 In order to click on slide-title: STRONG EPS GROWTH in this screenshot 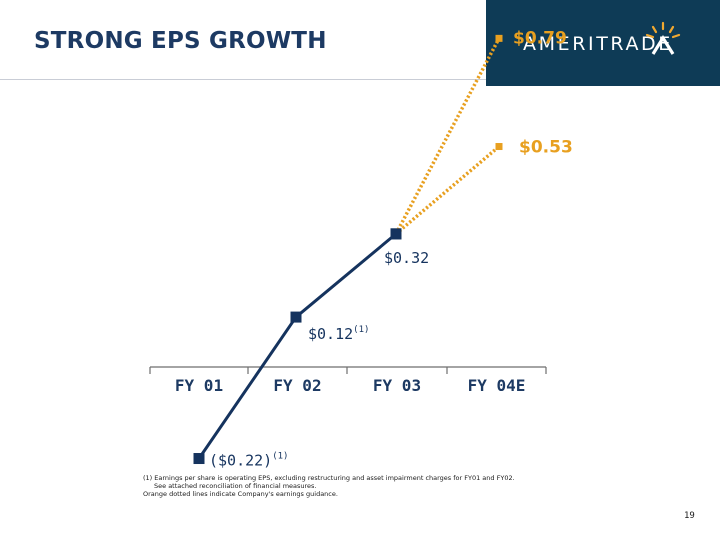, I will do `click(180, 41)`.